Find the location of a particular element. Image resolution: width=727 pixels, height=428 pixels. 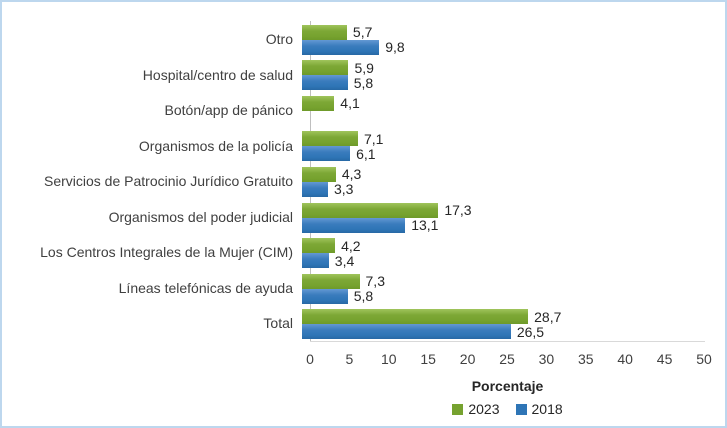

bar-pair: 4,2 3,4 is located at coordinates (504, 253).